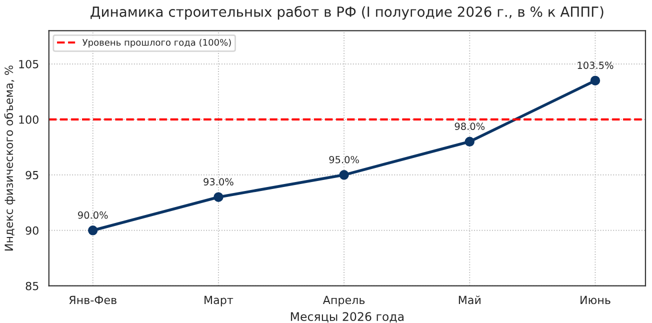 The image size is (652, 323). Describe the element at coordinates (32, 230) in the screenshot. I see `y-tick-label: 90` at that location.